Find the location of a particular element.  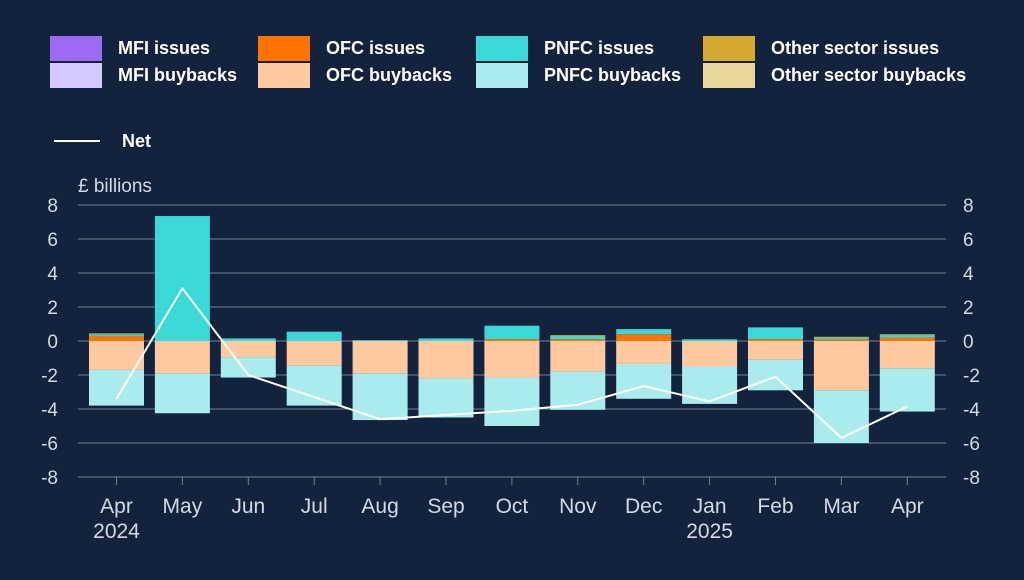

legend-label: MFI buybacks is located at coordinates (178, 74).